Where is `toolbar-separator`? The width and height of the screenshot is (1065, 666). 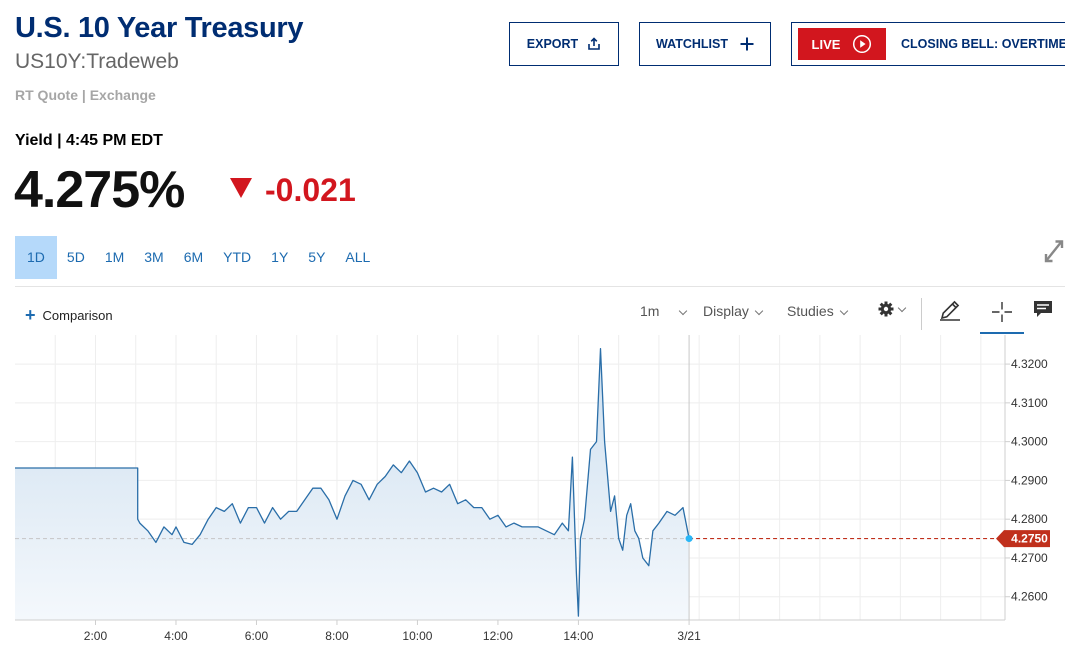 toolbar-separator is located at coordinates (921, 314).